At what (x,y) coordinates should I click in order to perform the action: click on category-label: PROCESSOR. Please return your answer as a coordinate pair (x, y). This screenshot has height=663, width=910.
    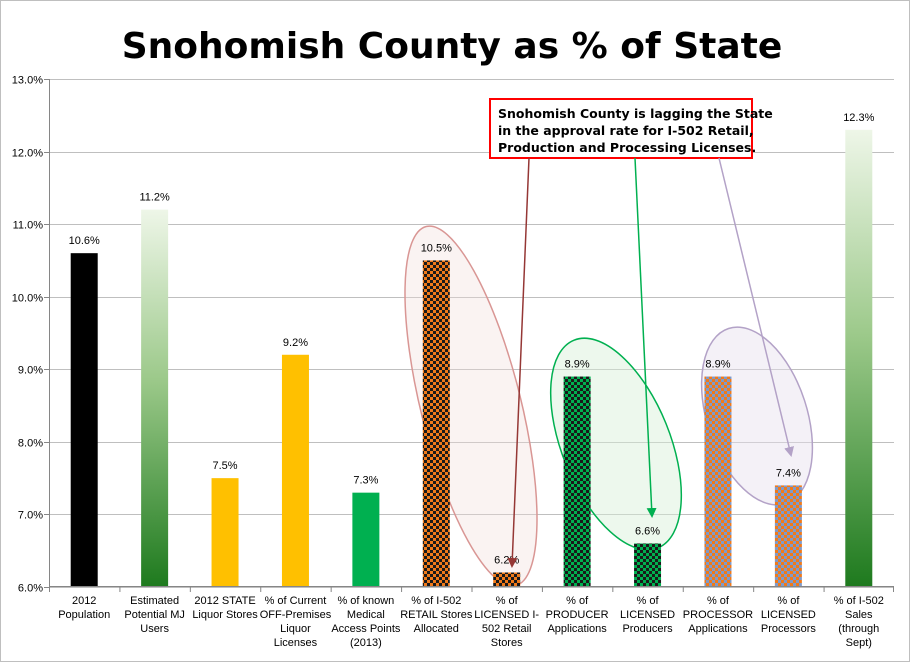
    Looking at the image, I should click on (718, 615).